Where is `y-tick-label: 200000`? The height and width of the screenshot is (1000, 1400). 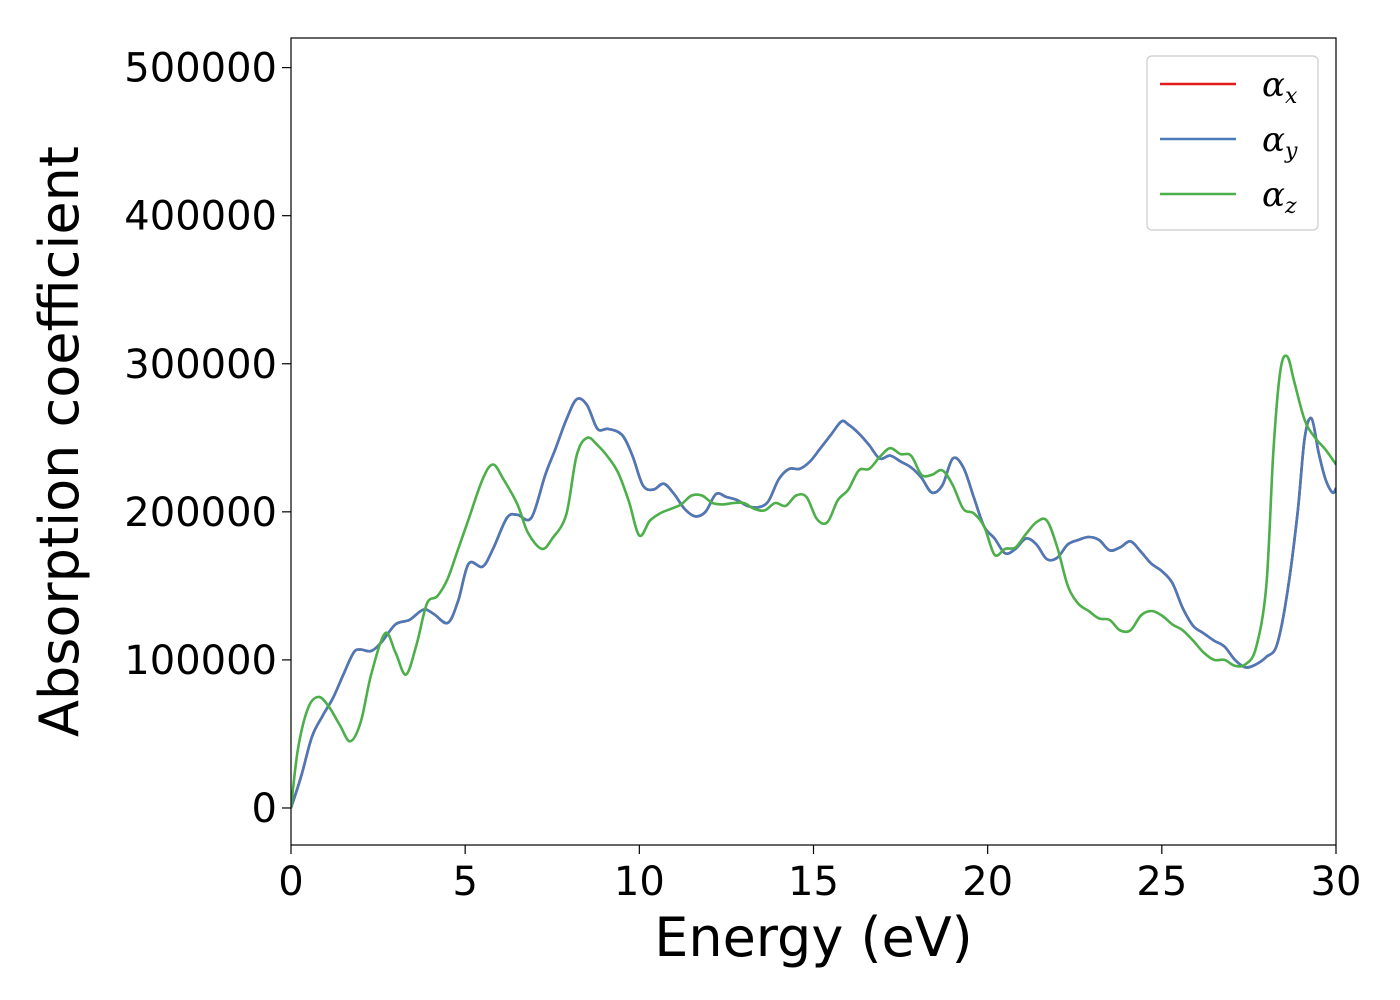
y-tick-label: 200000 is located at coordinates (200, 513).